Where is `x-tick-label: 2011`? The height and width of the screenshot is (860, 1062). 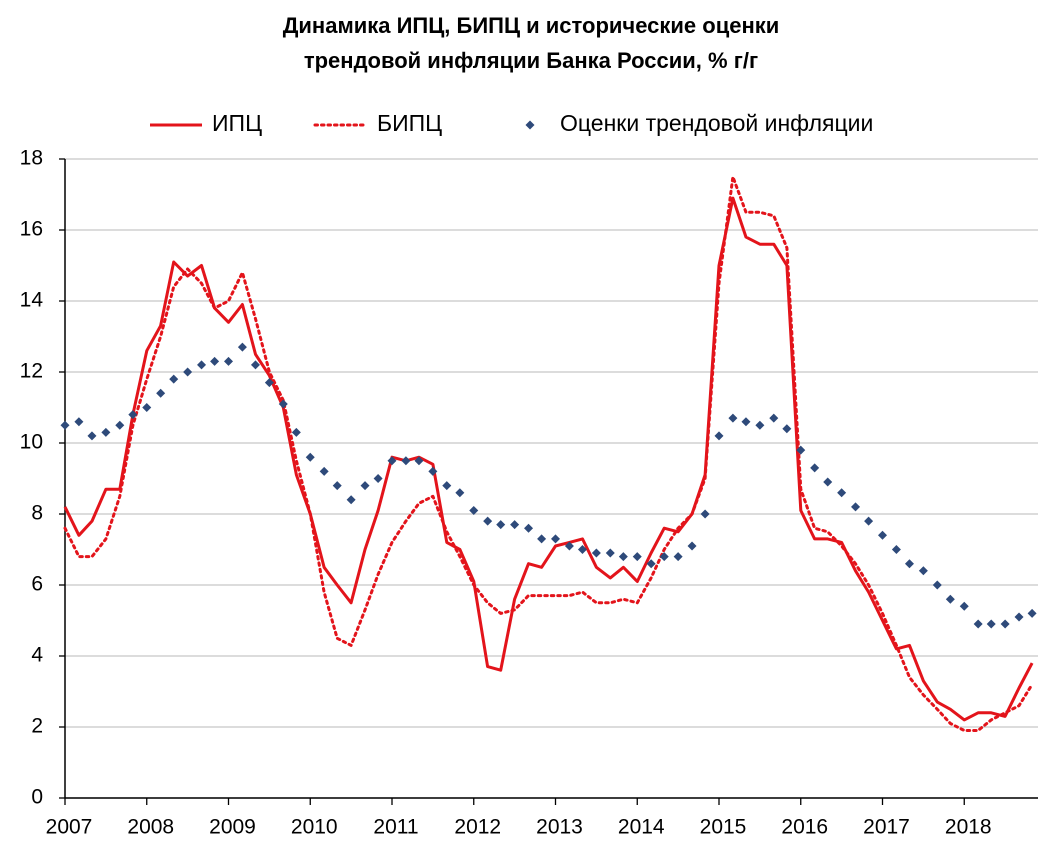
x-tick-label: 2011 is located at coordinates (395, 827).